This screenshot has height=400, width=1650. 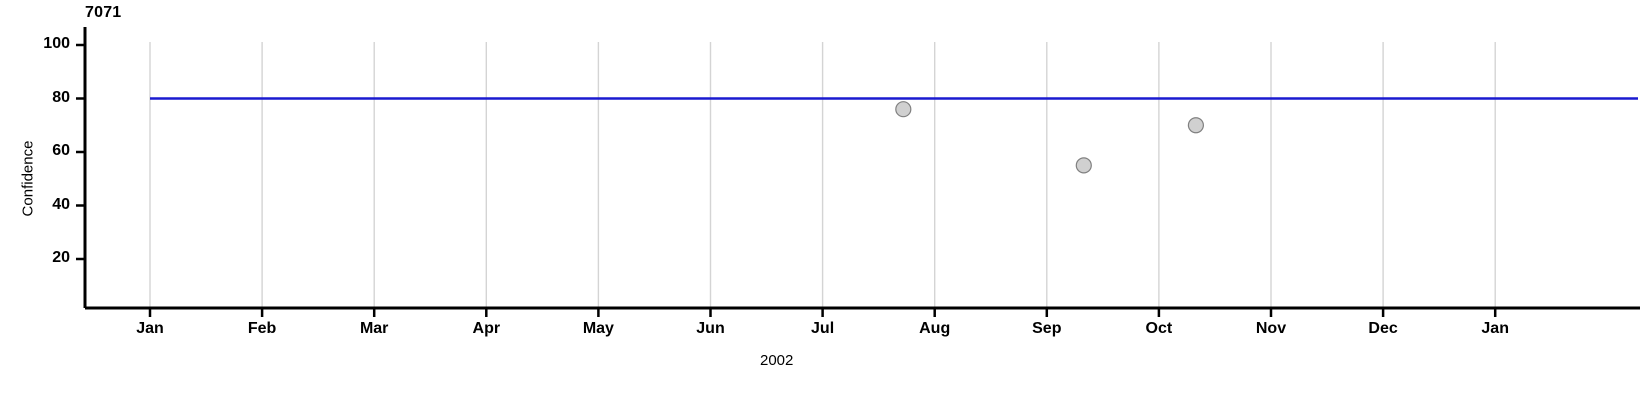 What do you see at coordinates (61, 257) in the screenshot?
I see `y-tick-label: 20` at bounding box center [61, 257].